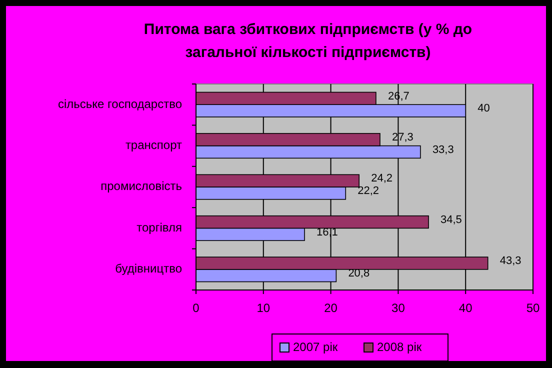  I want to click on x-tick-label: 10, so click(263, 308).